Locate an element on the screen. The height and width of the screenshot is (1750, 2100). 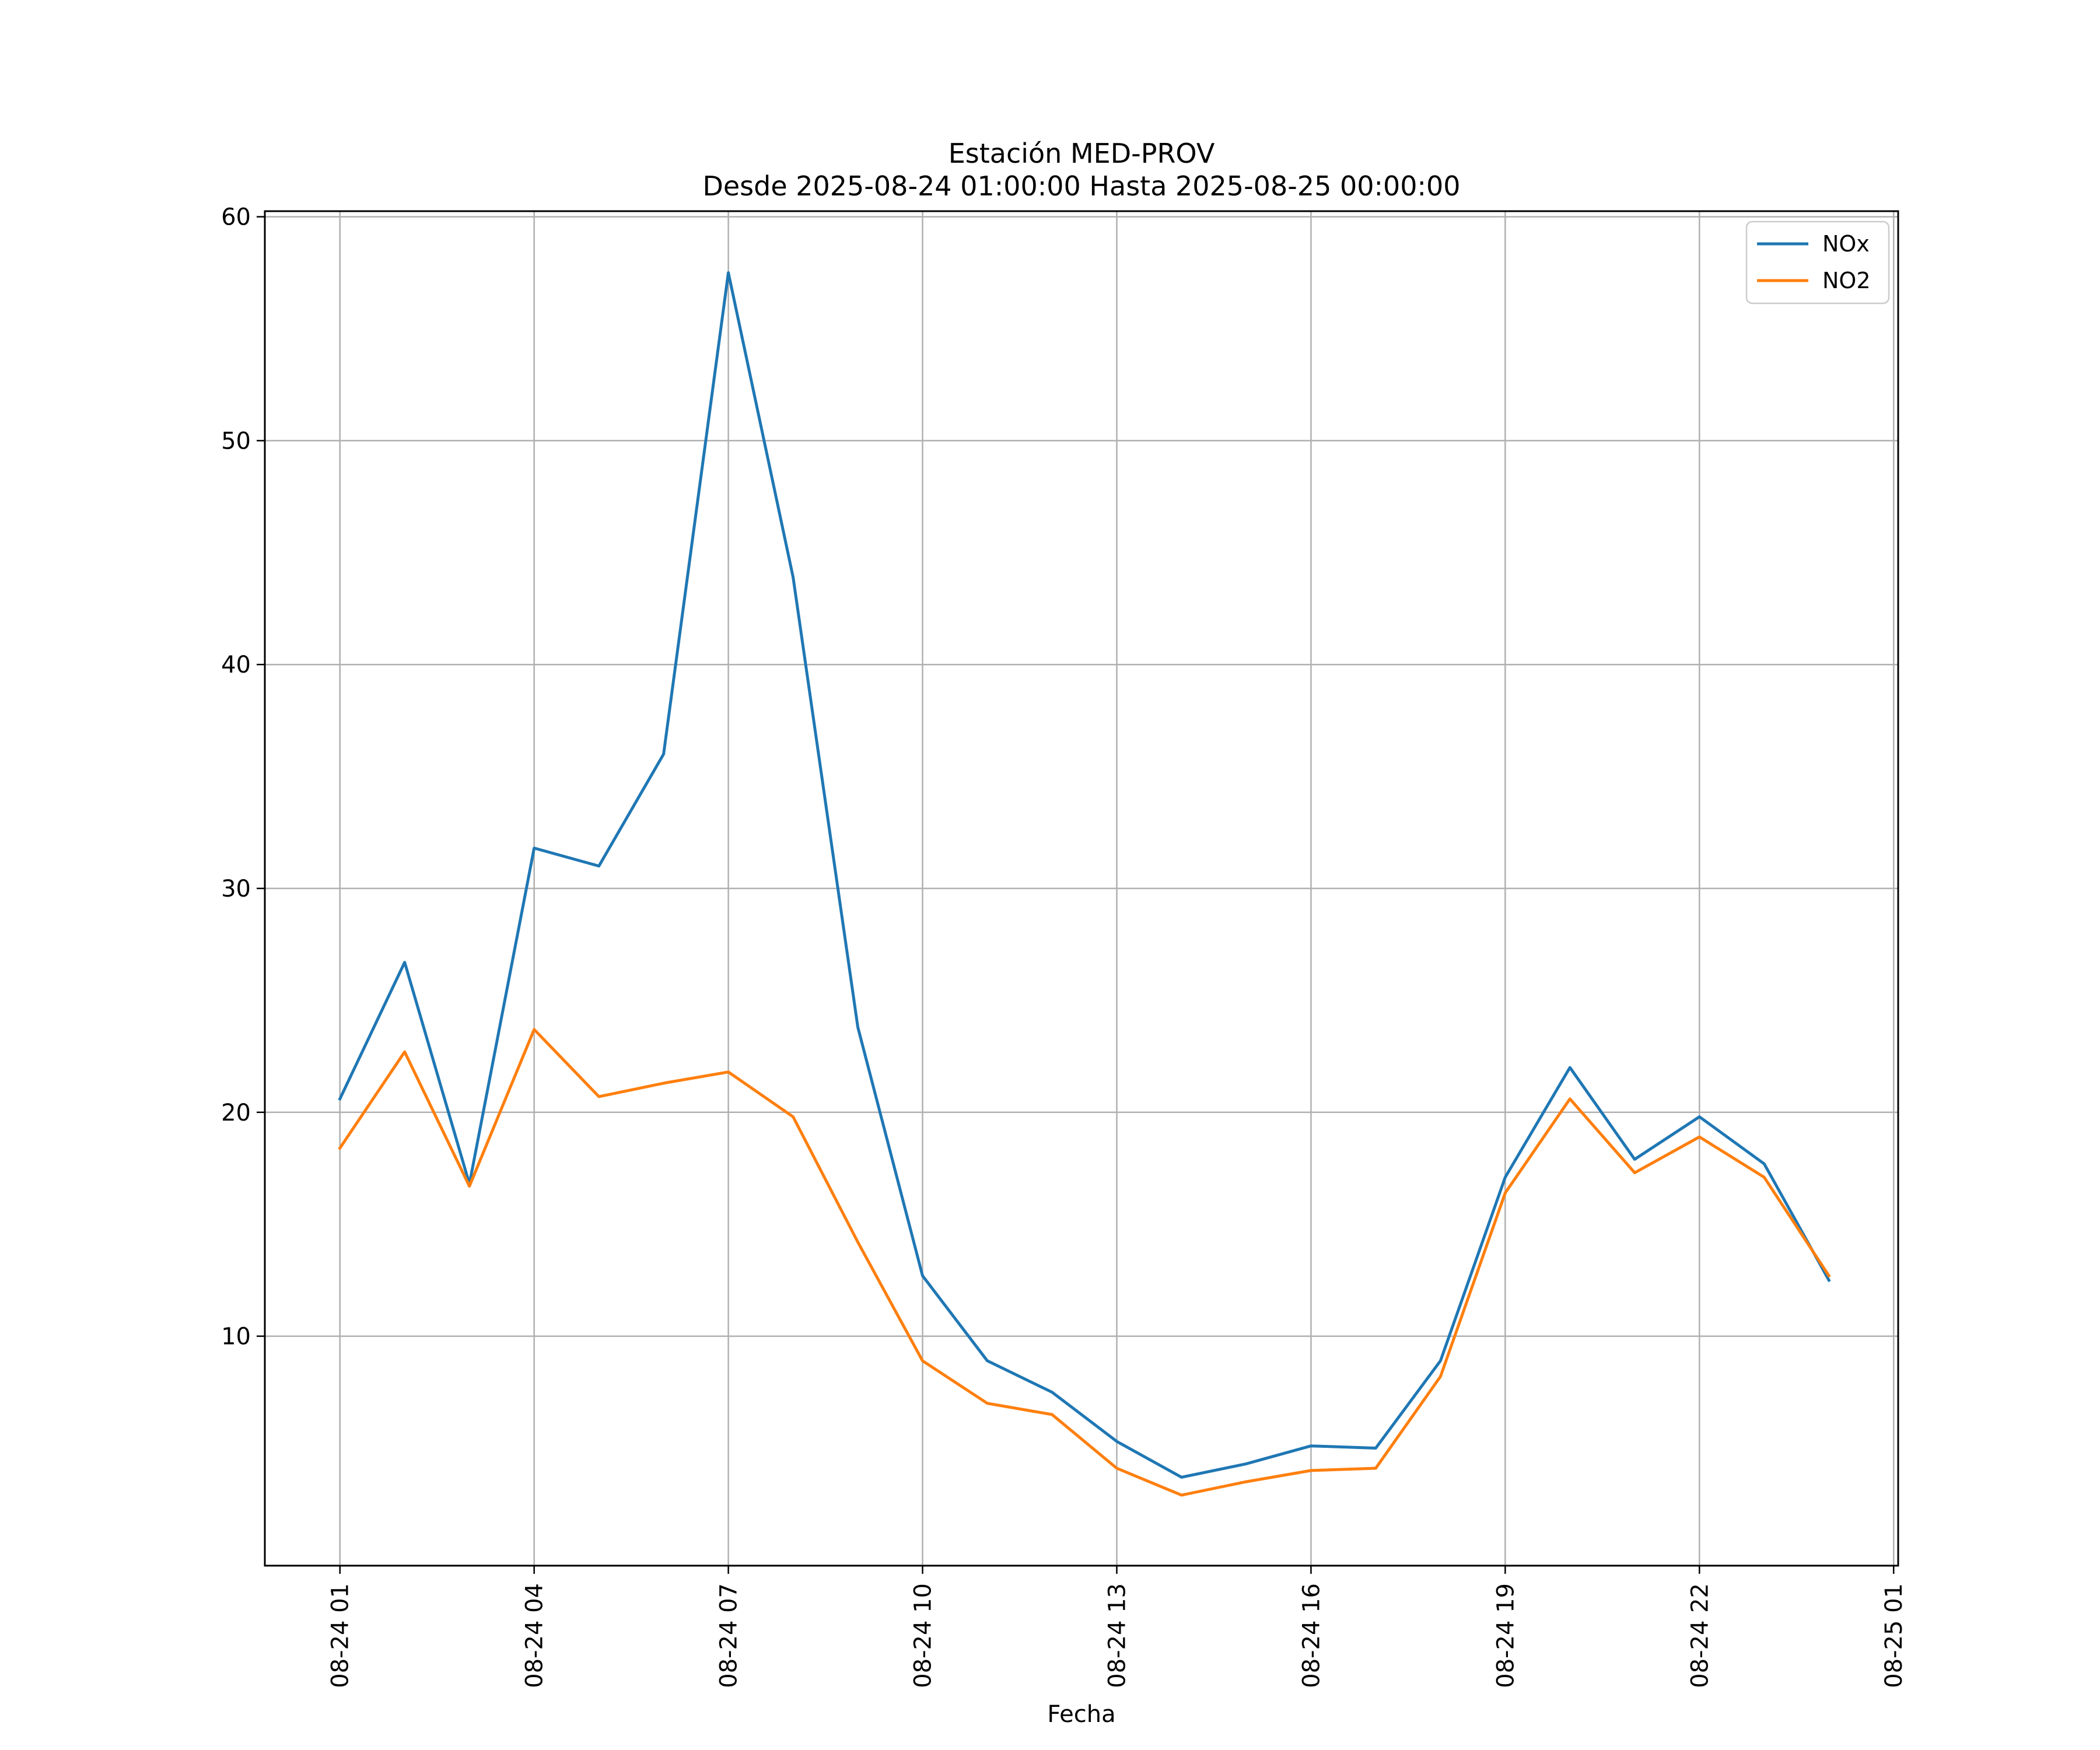
x-tick-label: 08-24 04 is located at coordinates (535, 1636).